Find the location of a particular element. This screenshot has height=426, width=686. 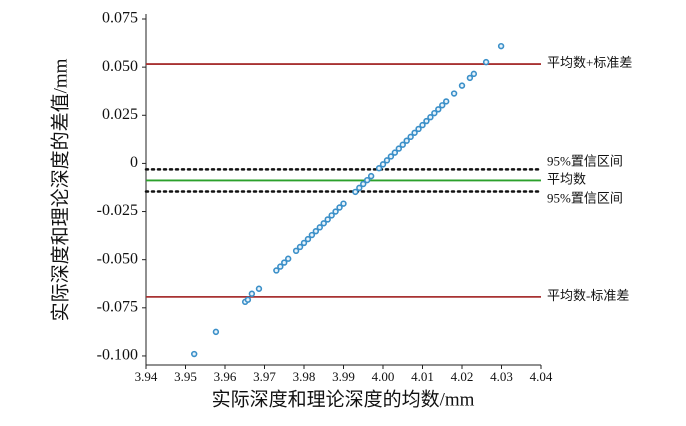

y-tick-label: -0.075 is located at coordinates (117, 306).